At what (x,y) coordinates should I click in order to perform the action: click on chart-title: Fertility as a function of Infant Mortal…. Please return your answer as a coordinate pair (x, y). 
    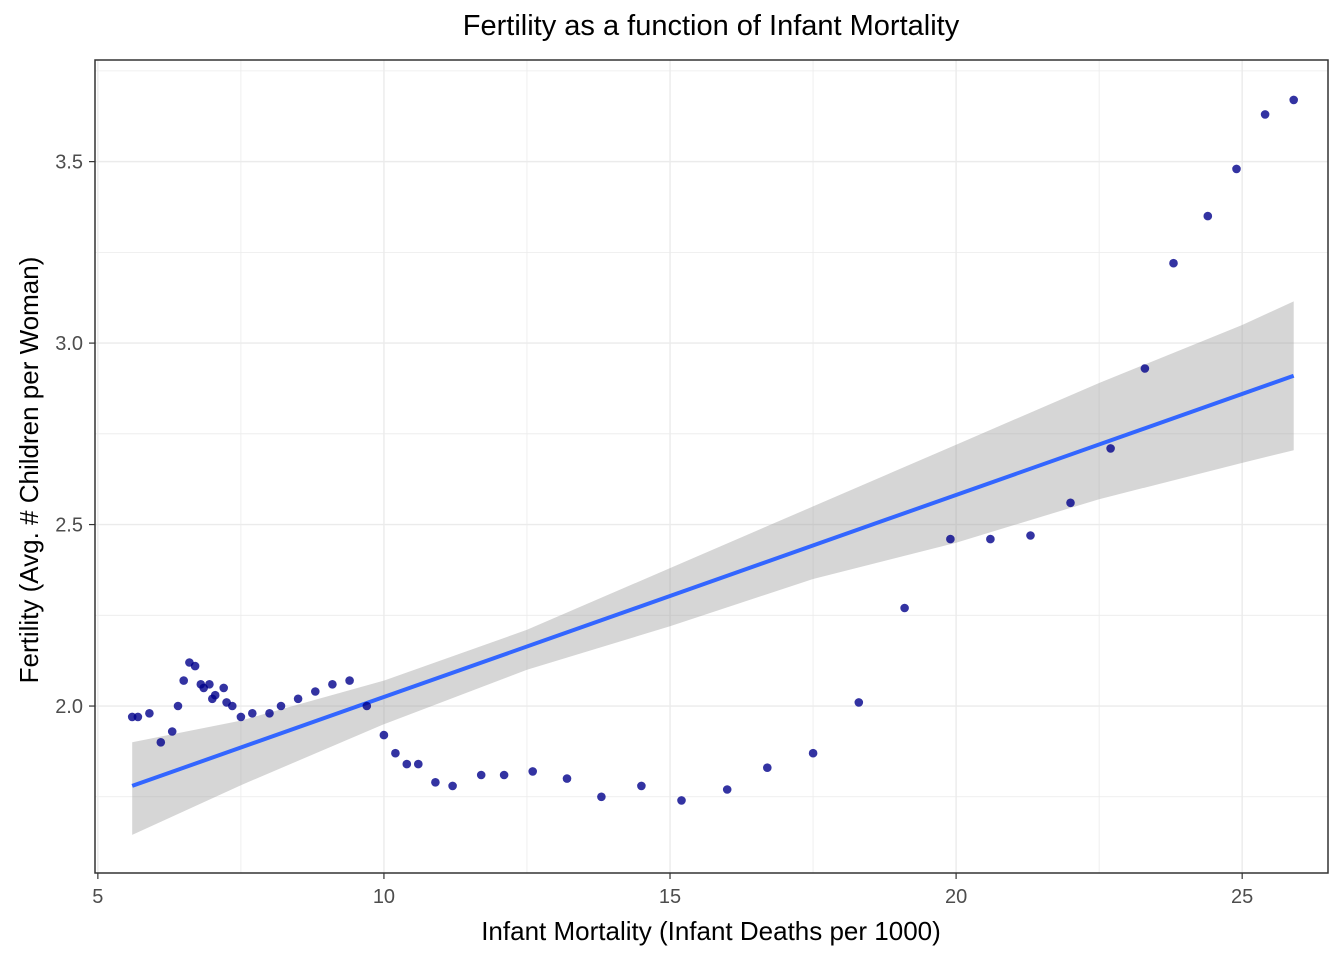
    Looking at the image, I should click on (711, 26).